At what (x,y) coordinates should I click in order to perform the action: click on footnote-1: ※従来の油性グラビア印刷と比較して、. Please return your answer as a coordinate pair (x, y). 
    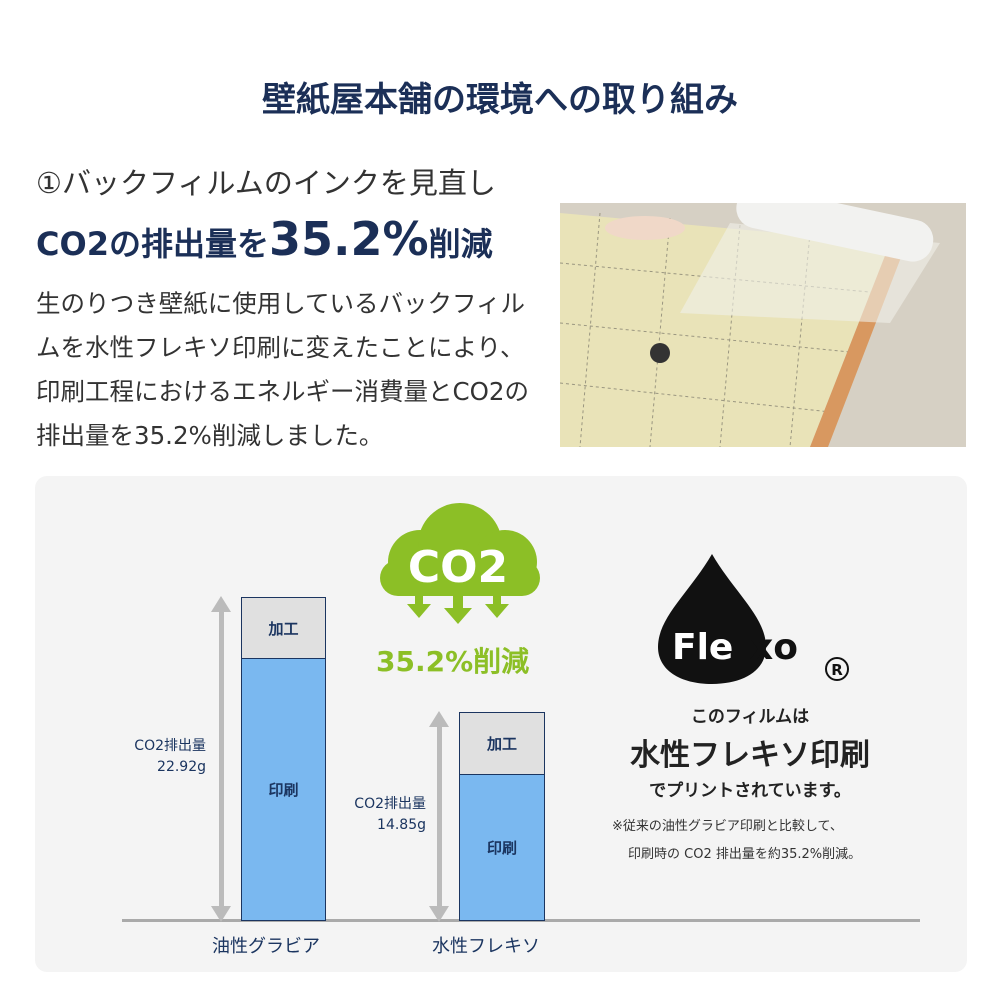
    Looking at the image, I should click on (727, 826).